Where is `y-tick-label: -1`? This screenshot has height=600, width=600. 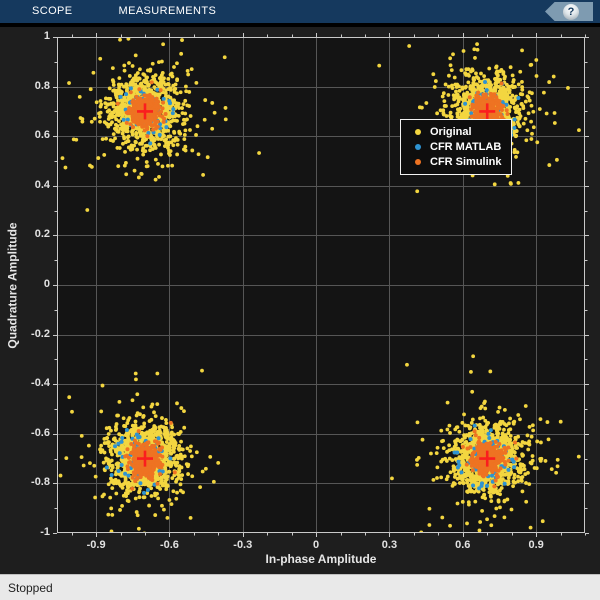 y-tick-label: -1 is located at coordinates (45, 532).